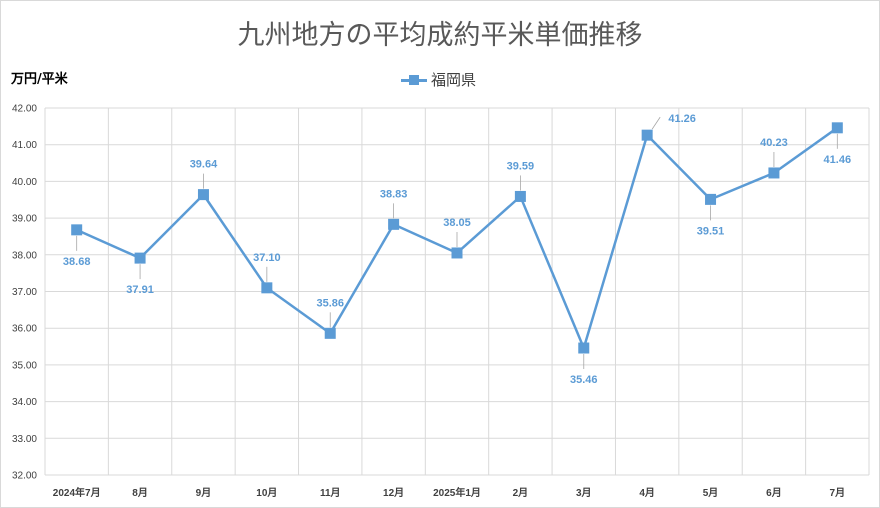 The image size is (880, 508). I want to click on data-label: 39.64, so click(204, 165).